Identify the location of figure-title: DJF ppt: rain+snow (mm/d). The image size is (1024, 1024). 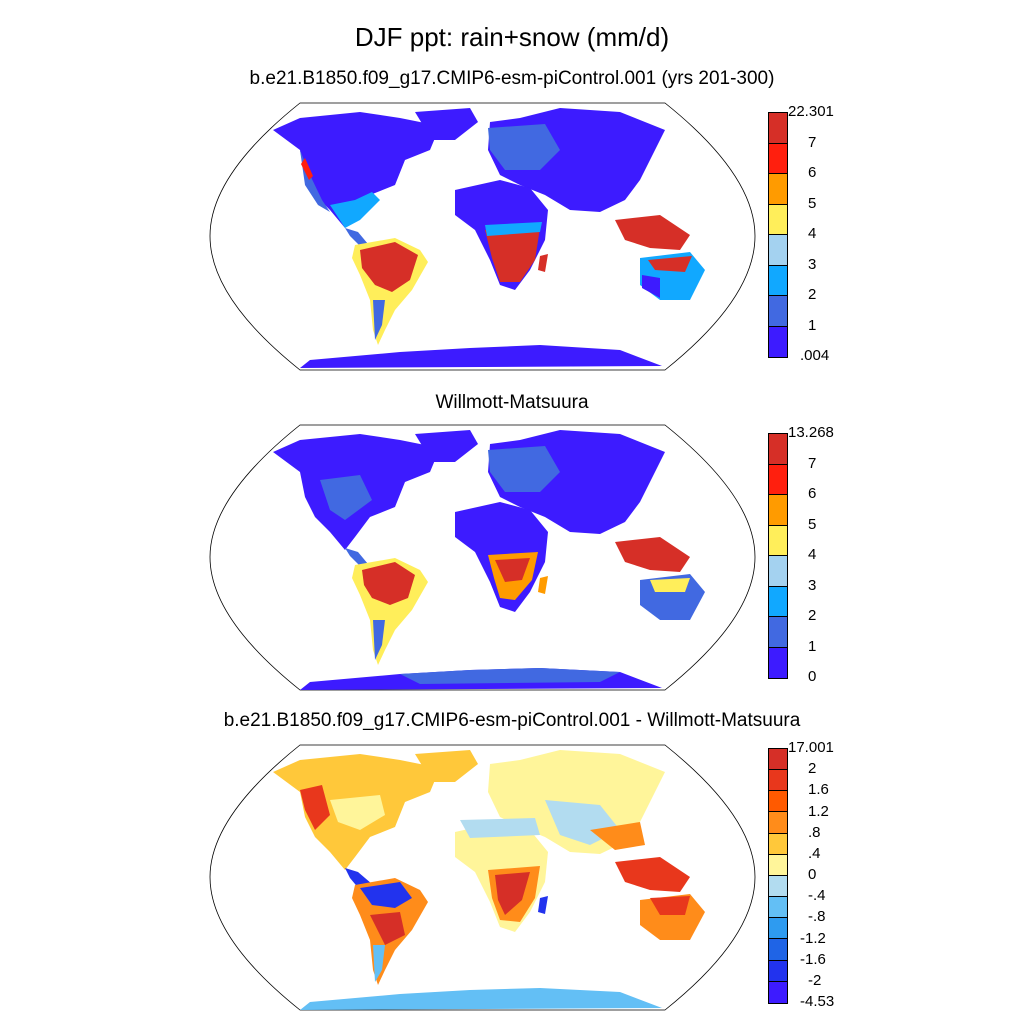
(512, 37).